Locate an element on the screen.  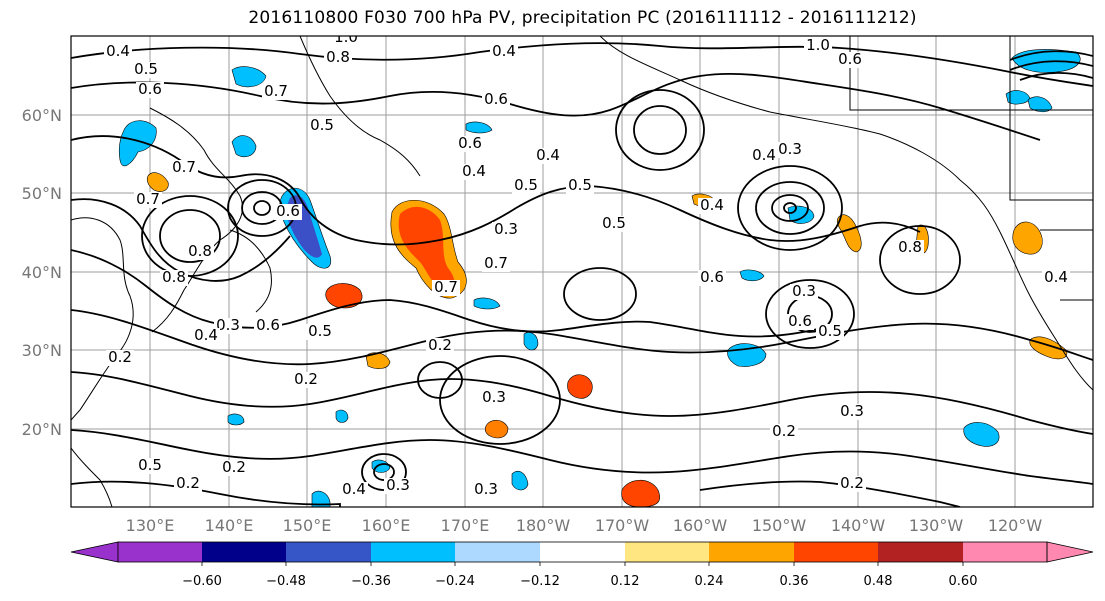
colorbar-tick-label: −0.60 is located at coordinates (202, 581).